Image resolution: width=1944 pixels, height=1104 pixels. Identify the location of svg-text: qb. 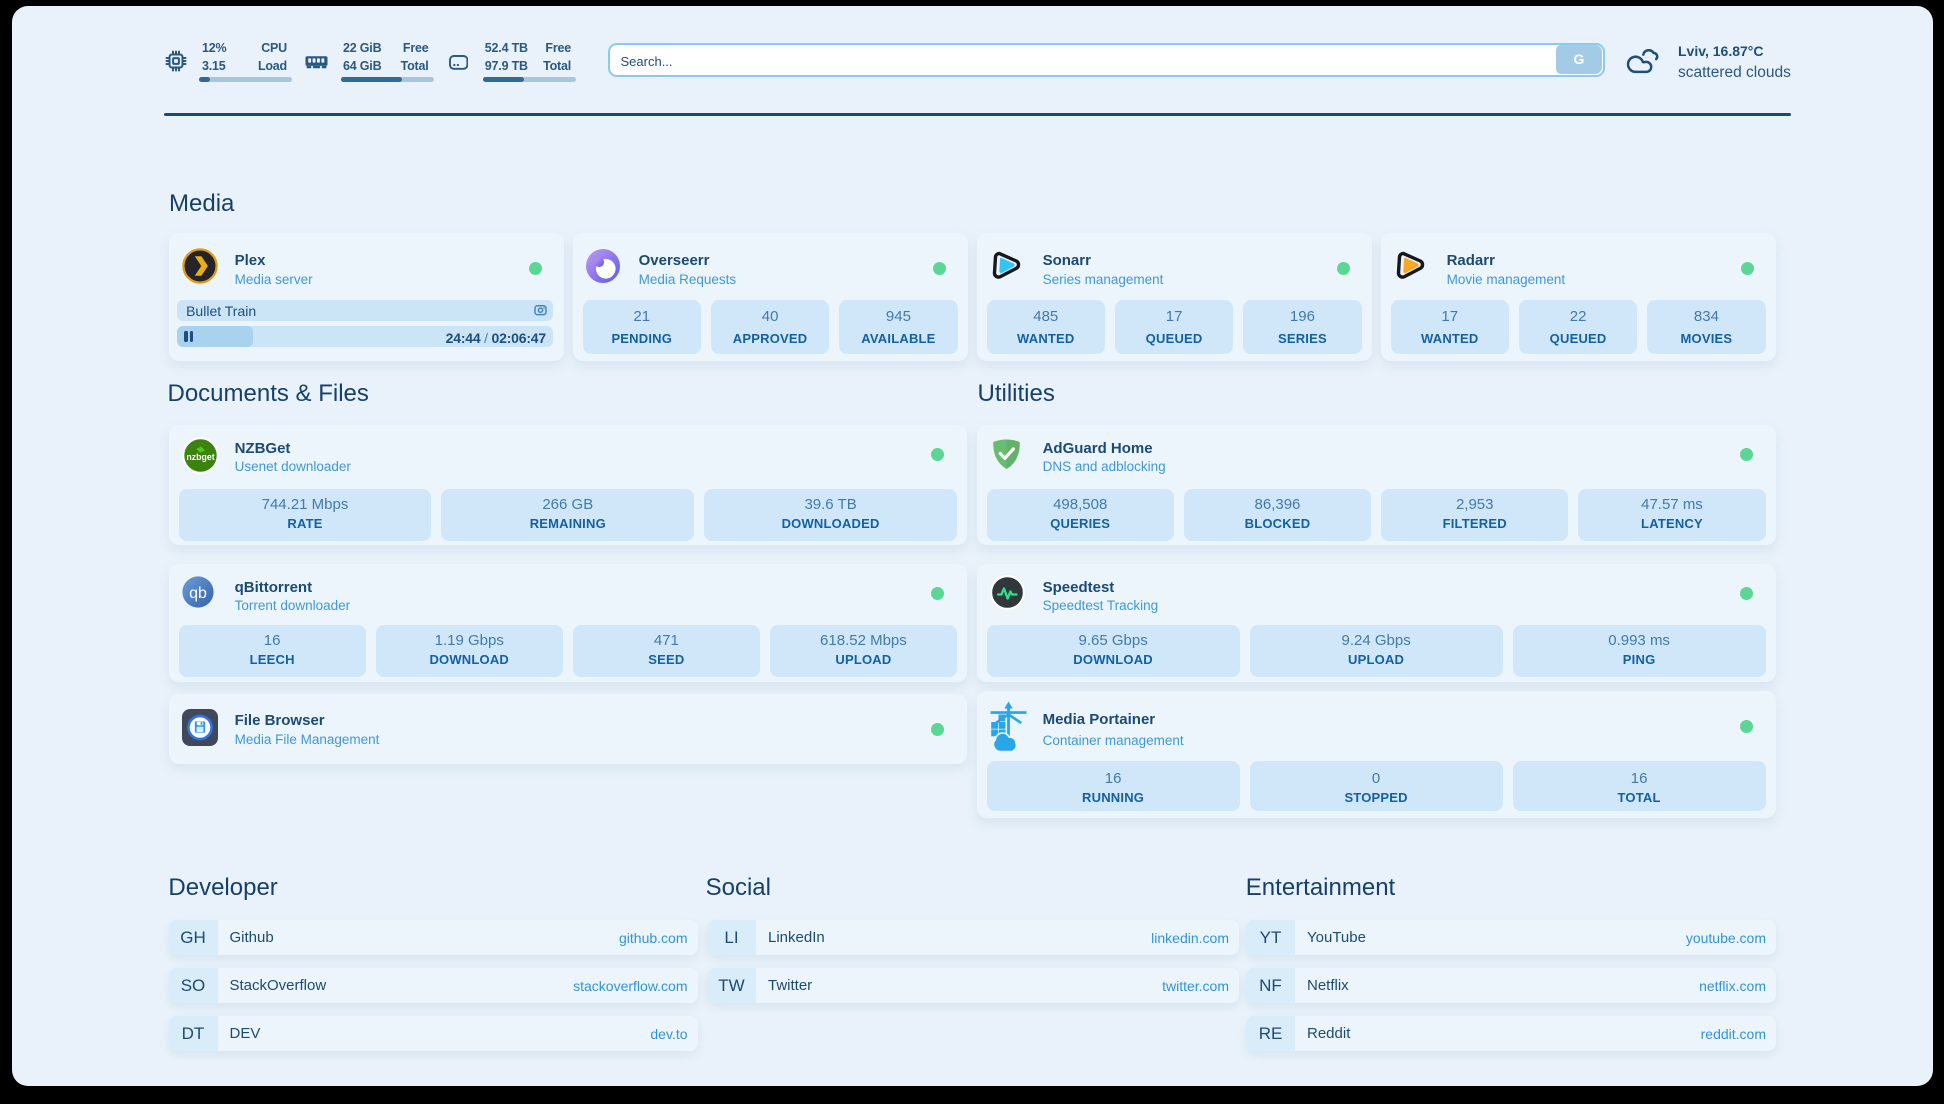
(198, 593).